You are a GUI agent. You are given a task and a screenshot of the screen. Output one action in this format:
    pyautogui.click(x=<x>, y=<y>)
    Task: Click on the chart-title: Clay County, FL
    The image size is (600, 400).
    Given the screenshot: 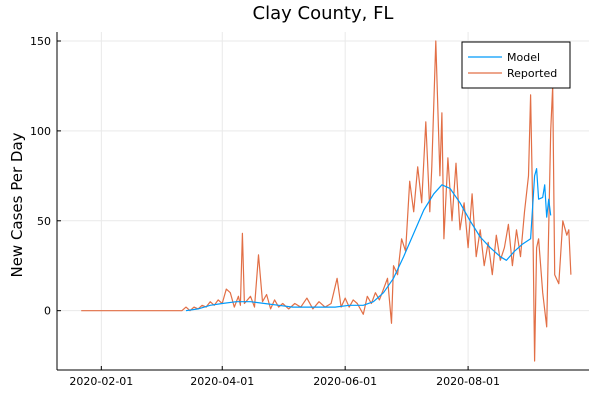 What is the action you would take?
    pyautogui.click(x=323, y=13)
    